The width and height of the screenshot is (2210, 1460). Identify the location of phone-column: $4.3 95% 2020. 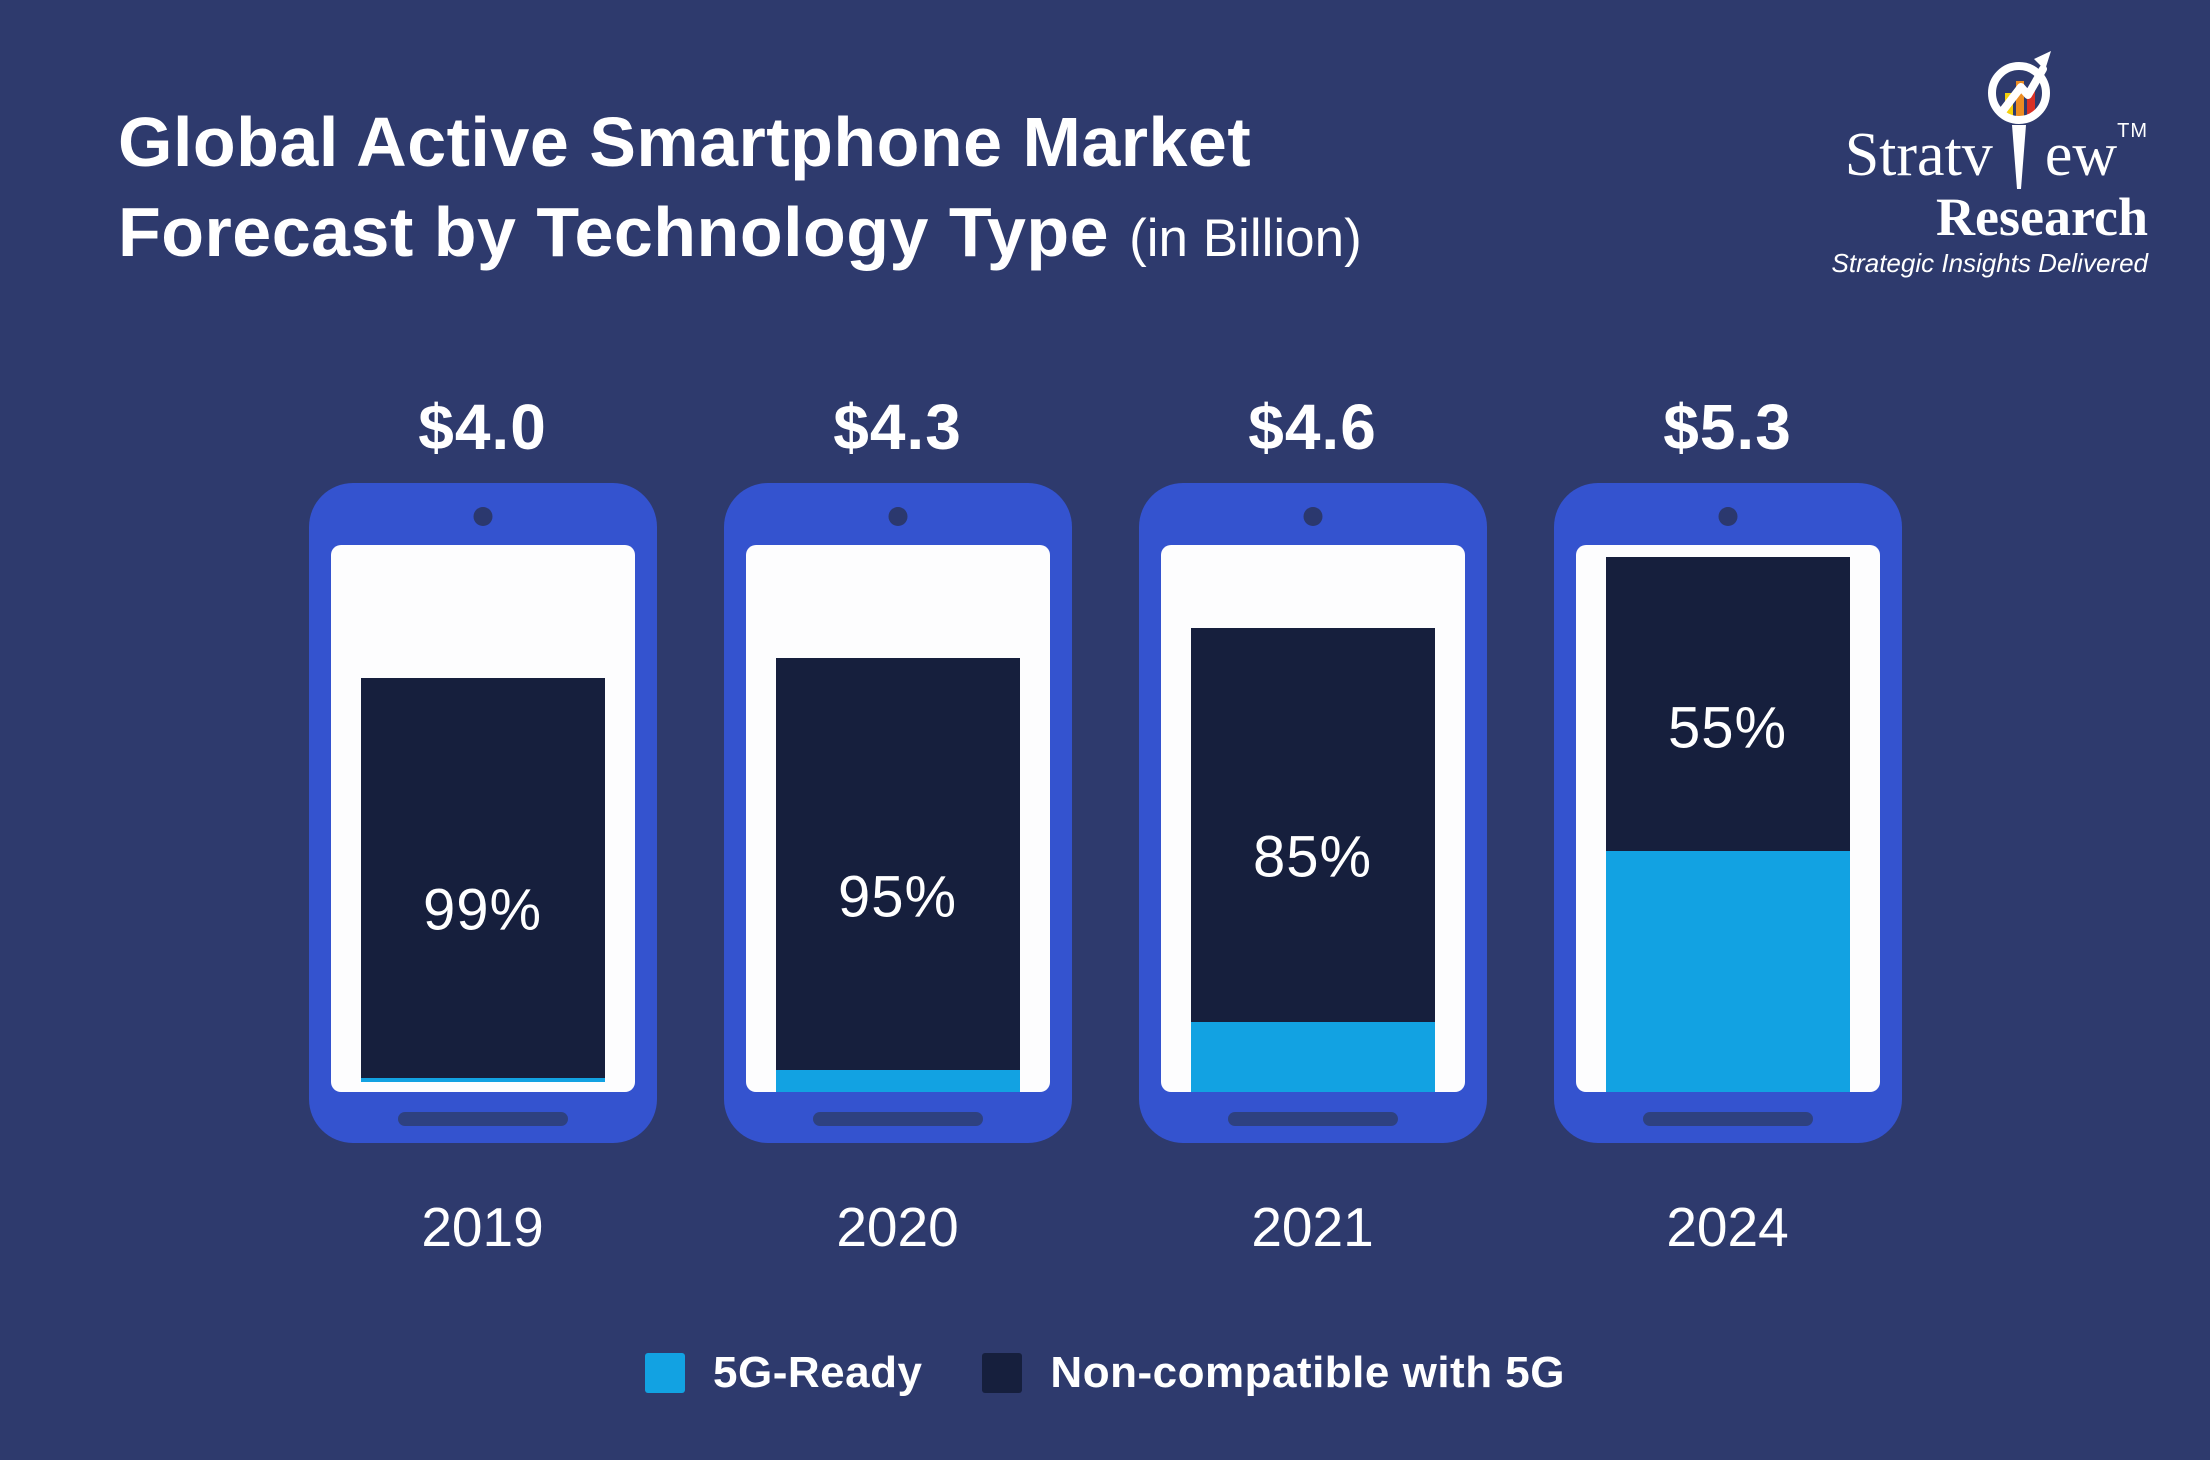
(897, 824).